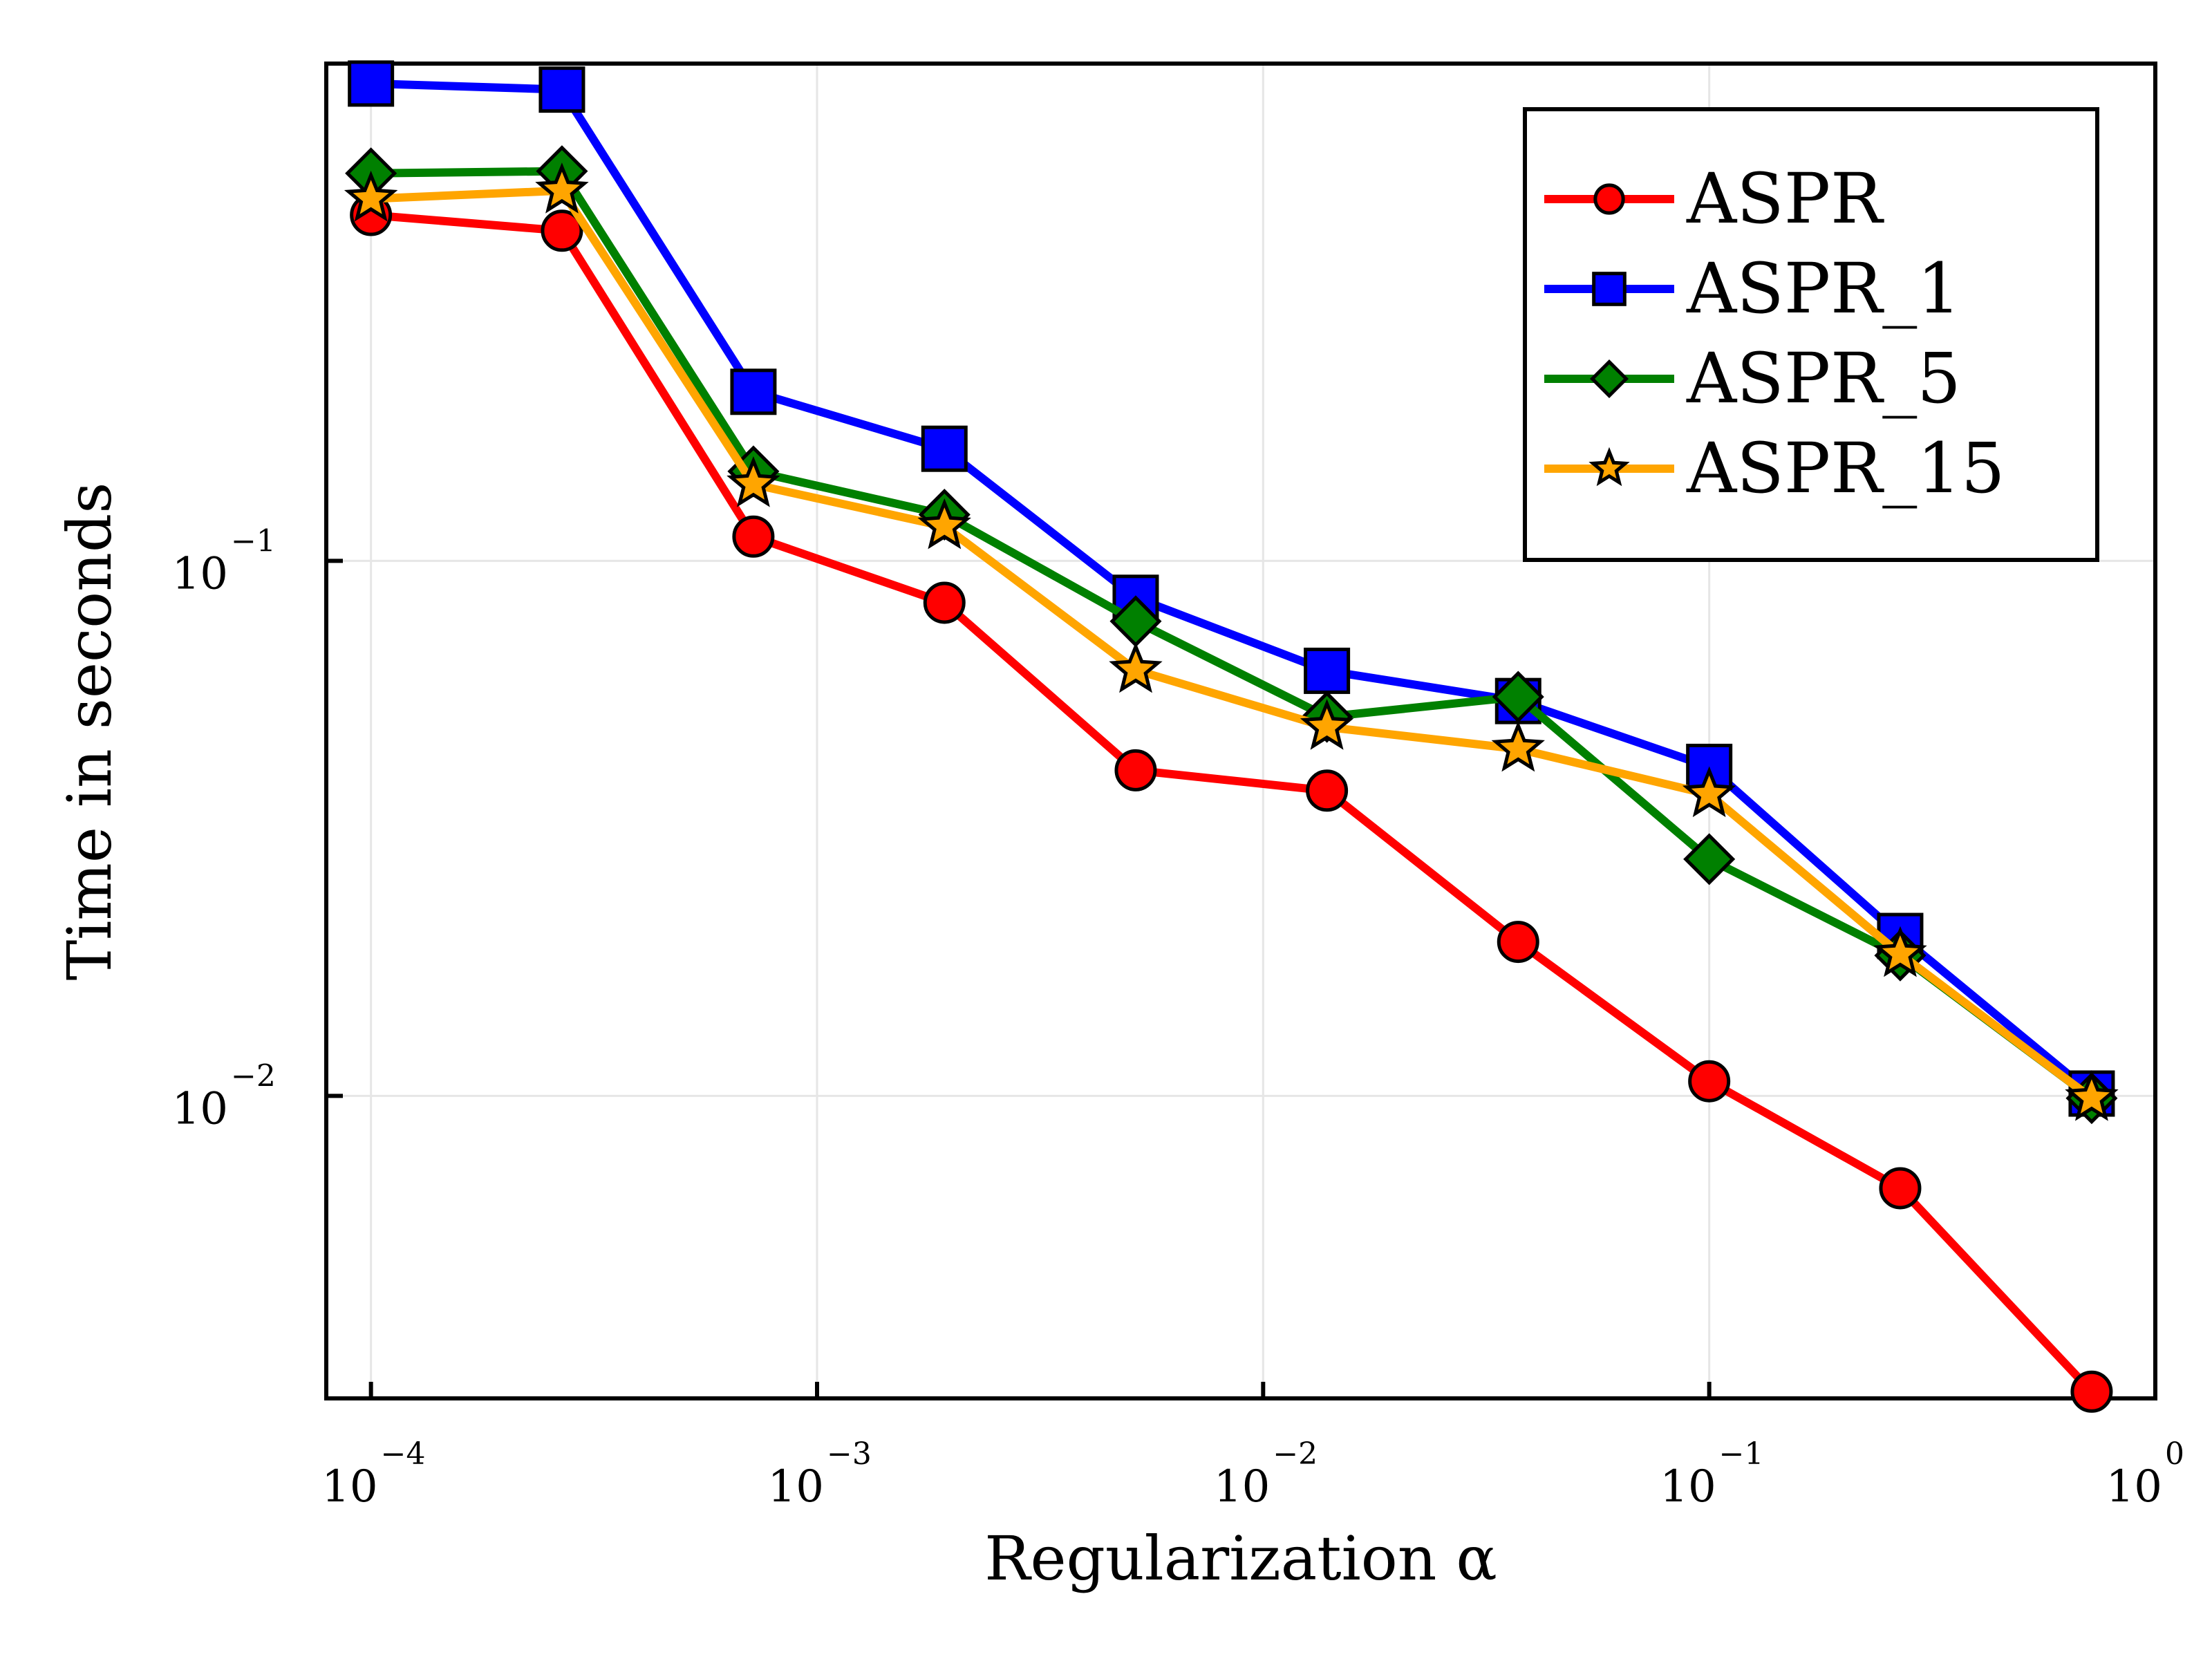 The width and height of the screenshot is (2212, 1659). I want to click on y-axis-label: Time in seconds, so click(89, 732).